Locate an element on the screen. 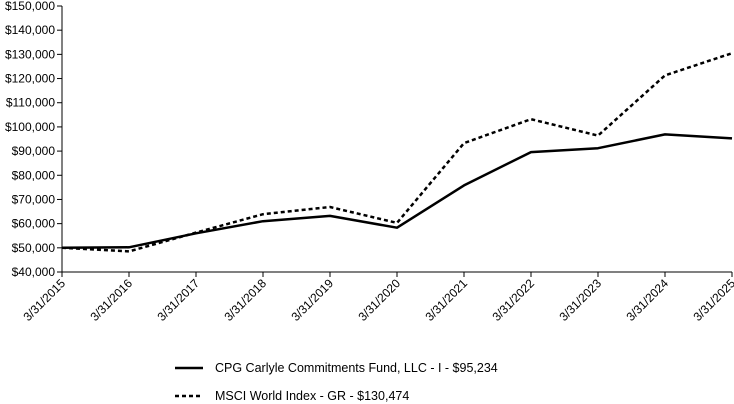 Image resolution: width=734 pixels, height=404 pixels. y-tick-label: $130,000 is located at coordinates (30, 54).